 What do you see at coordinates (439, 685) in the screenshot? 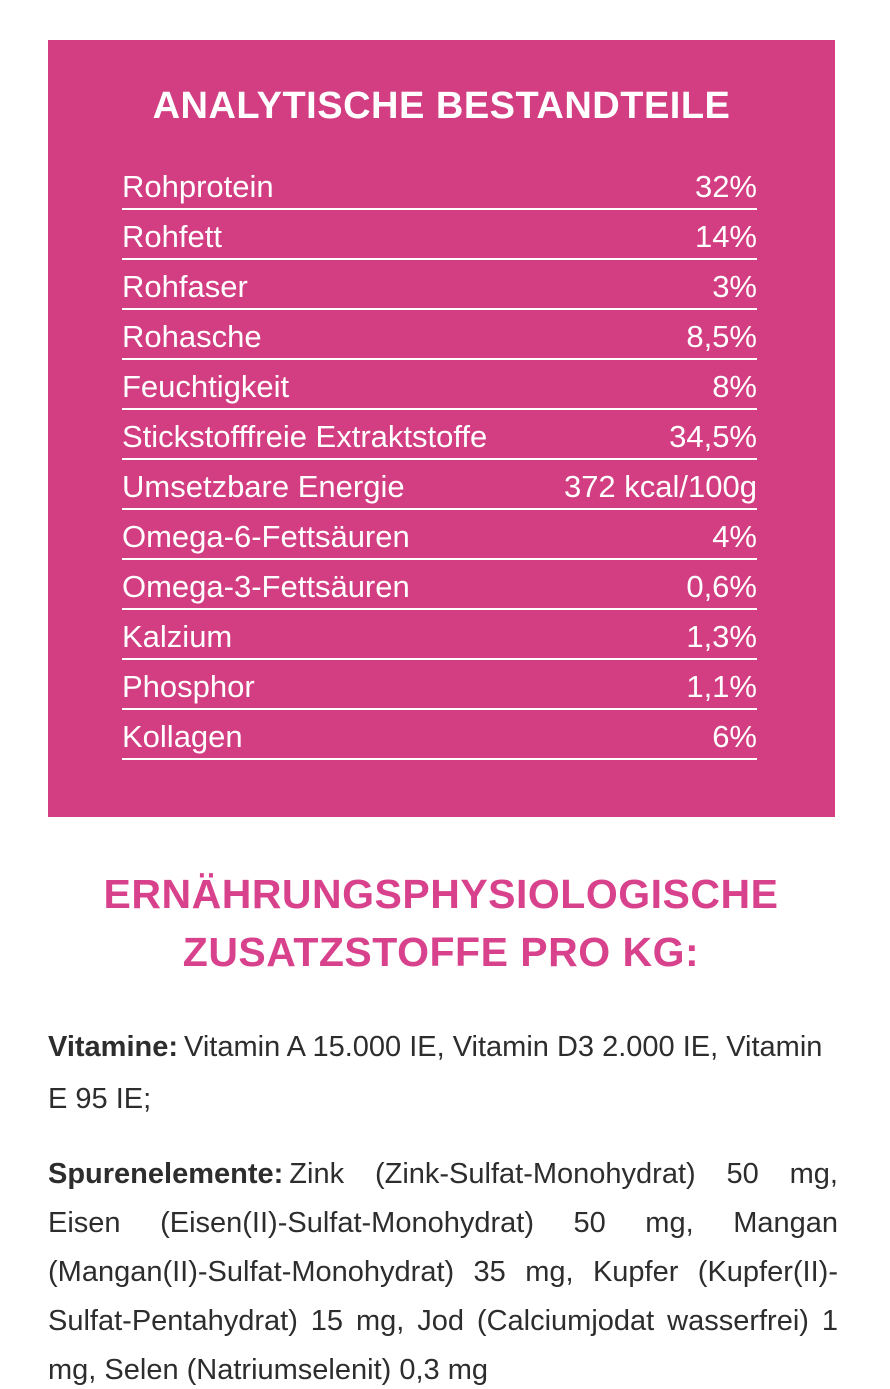
I see `table-row: Phosphor 1,1%` at bounding box center [439, 685].